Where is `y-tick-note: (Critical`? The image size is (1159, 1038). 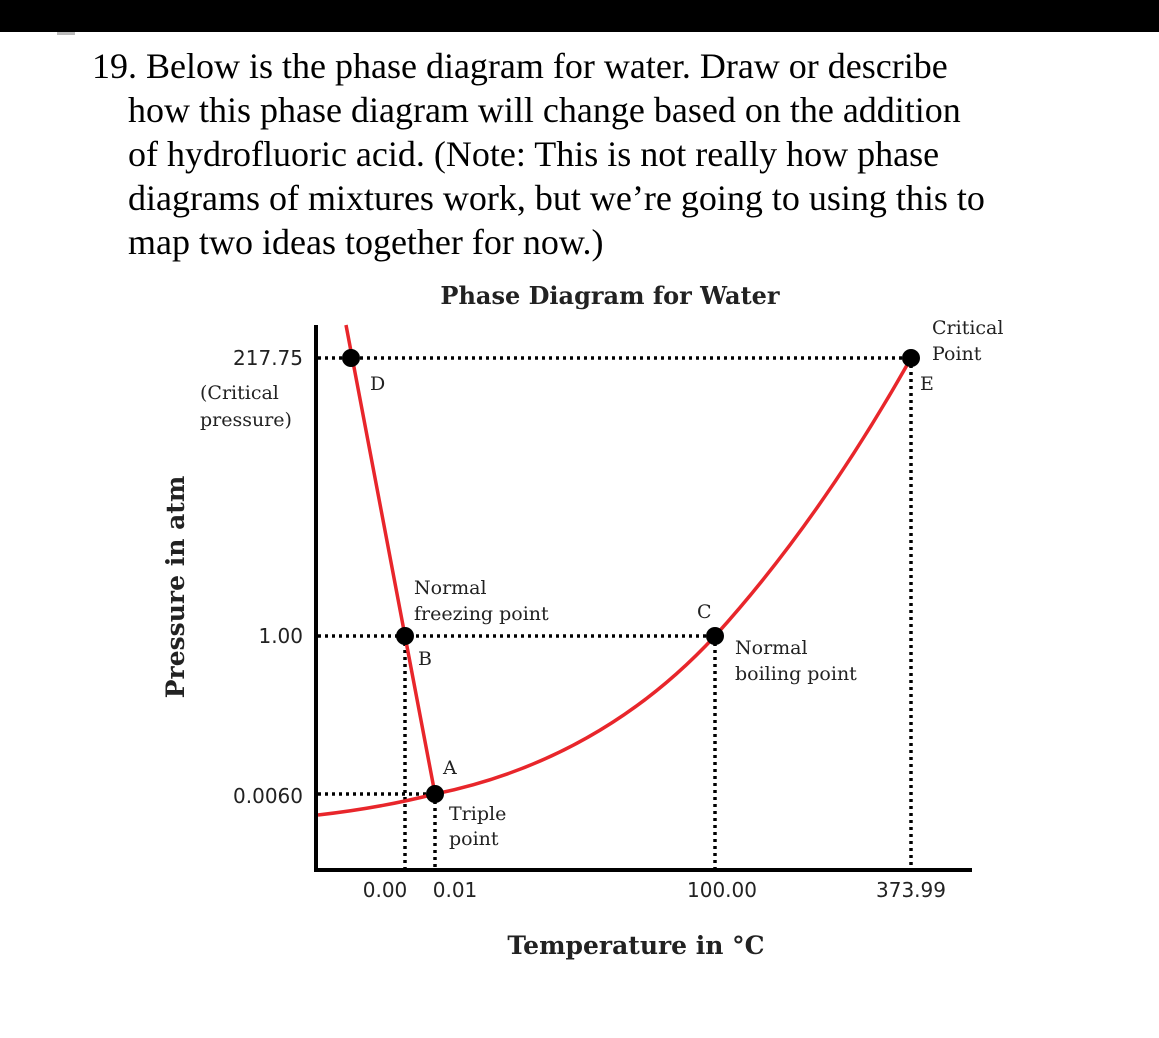
y-tick-note: (Critical is located at coordinates (239, 393).